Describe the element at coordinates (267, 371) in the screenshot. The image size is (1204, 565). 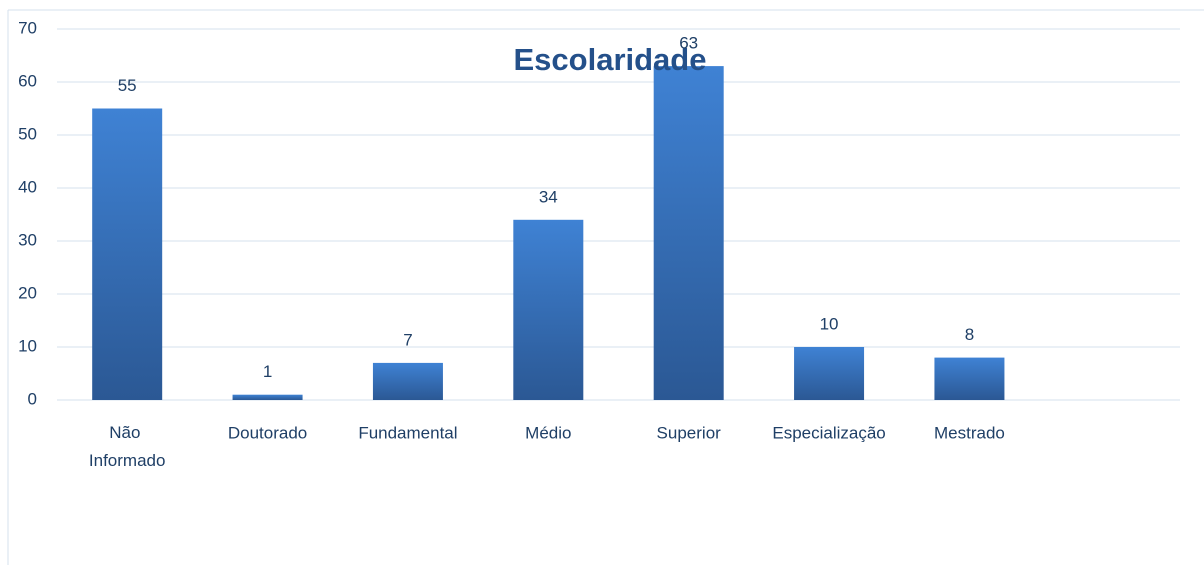
I see `data-label: 1` at that location.